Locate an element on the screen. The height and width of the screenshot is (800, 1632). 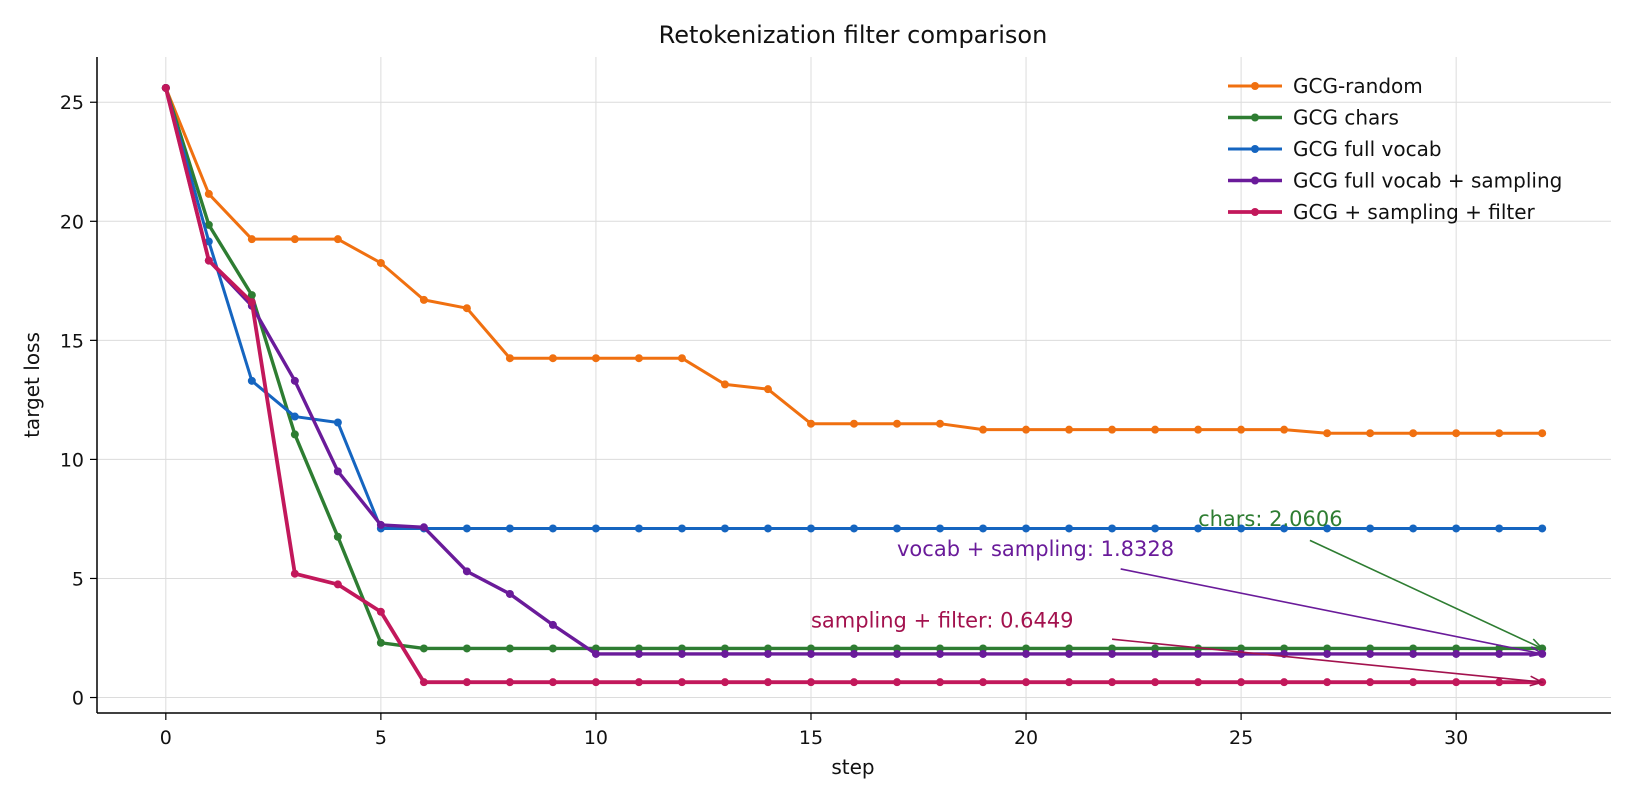
y-tick-label: 15 is located at coordinates (72, 341).